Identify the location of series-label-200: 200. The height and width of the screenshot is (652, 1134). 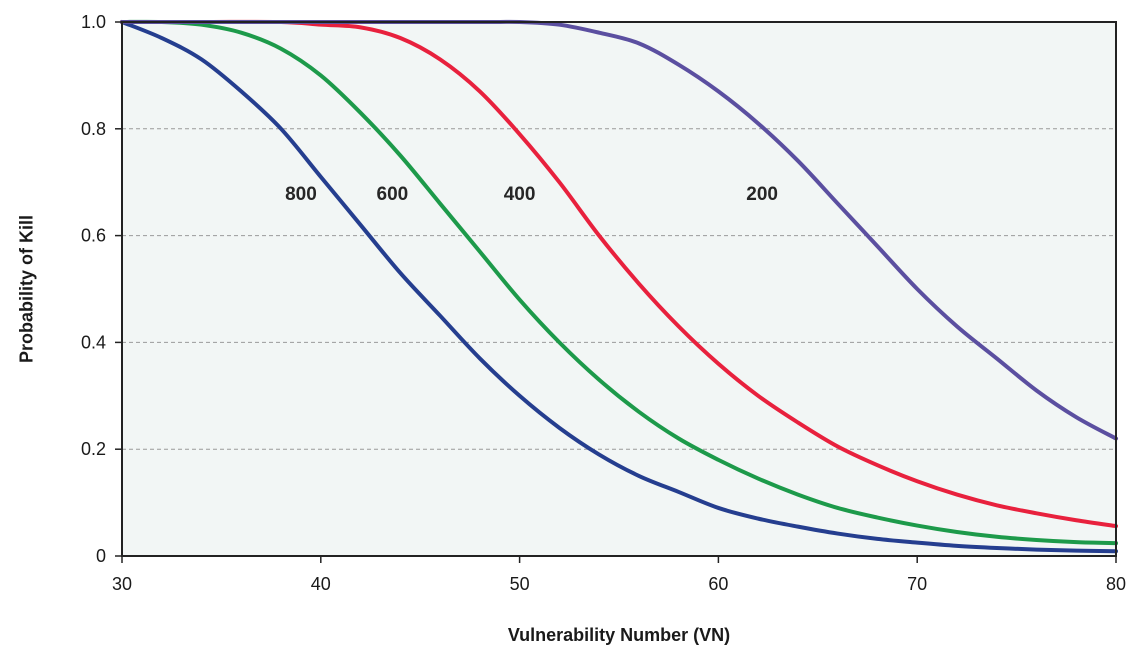
(762, 194).